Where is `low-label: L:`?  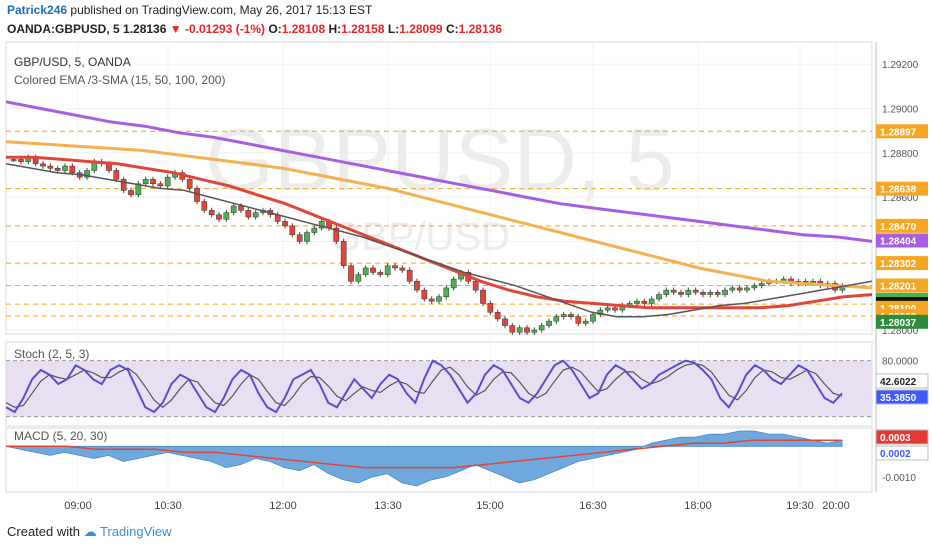
low-label: L: is located at coordinates (393, 29).